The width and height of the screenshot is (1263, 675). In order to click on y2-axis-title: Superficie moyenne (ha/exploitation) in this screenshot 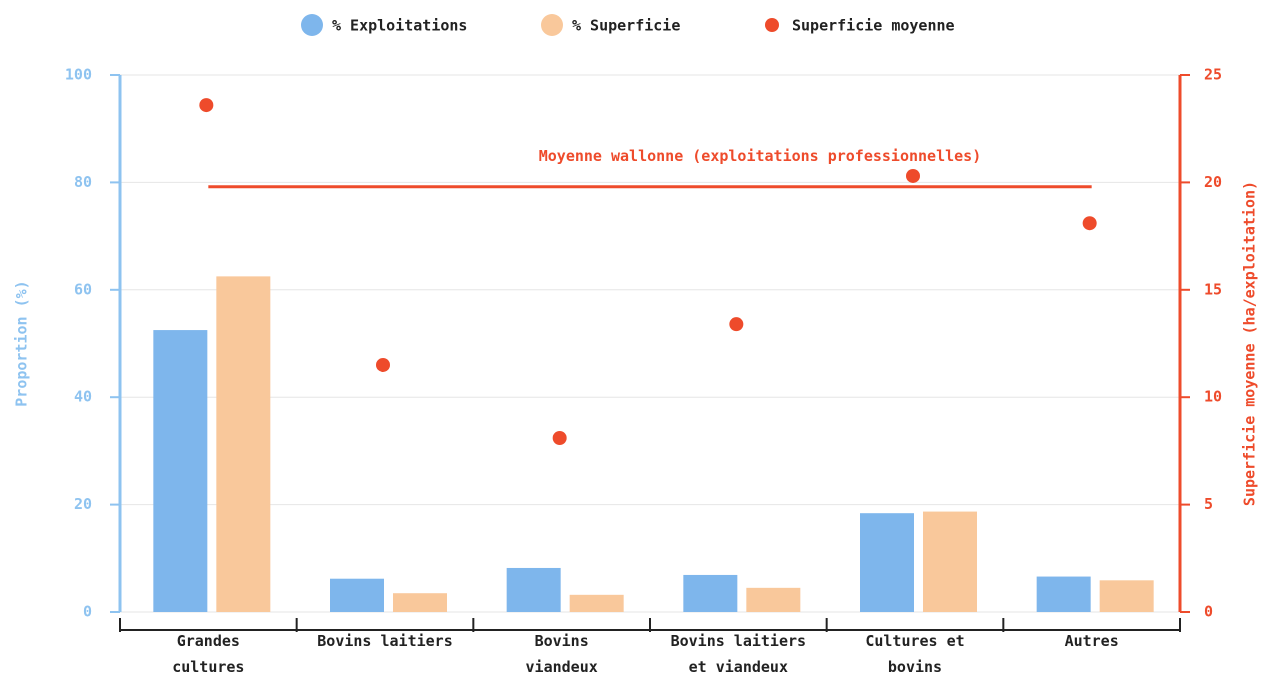, I will do `click(1250, 343)`.